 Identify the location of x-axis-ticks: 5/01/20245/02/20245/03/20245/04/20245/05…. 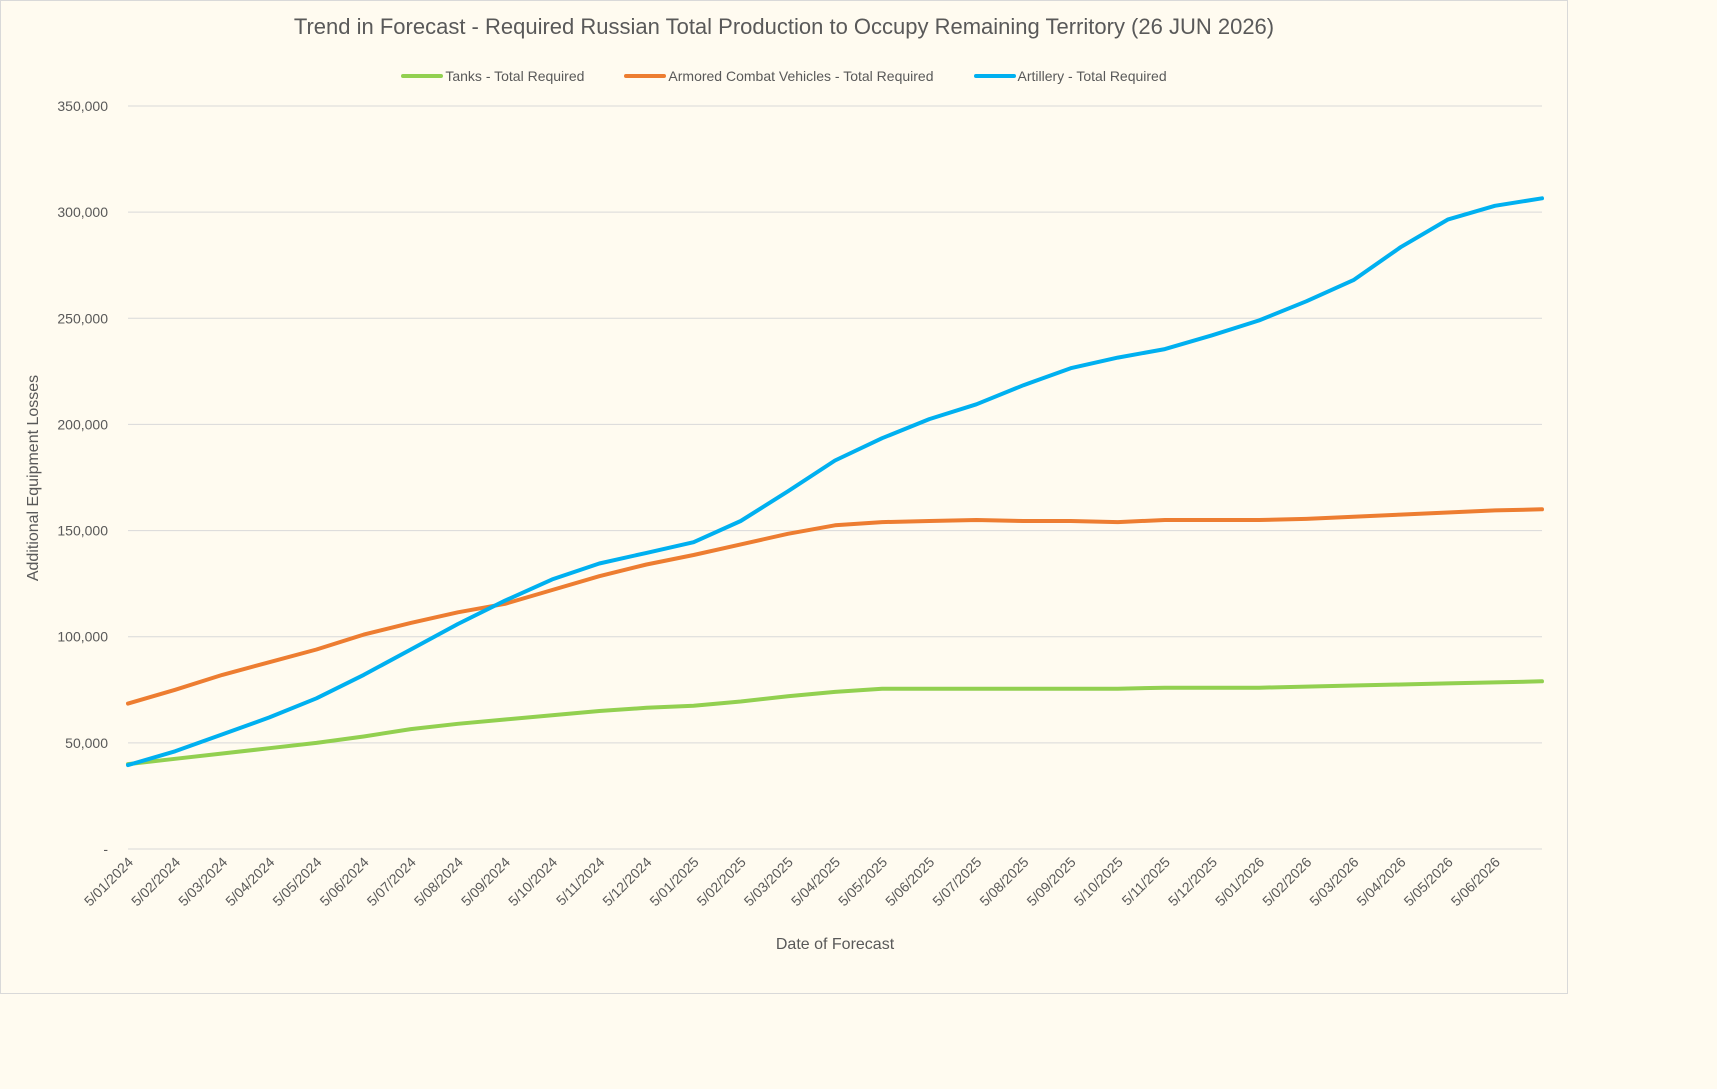
(792, 882).